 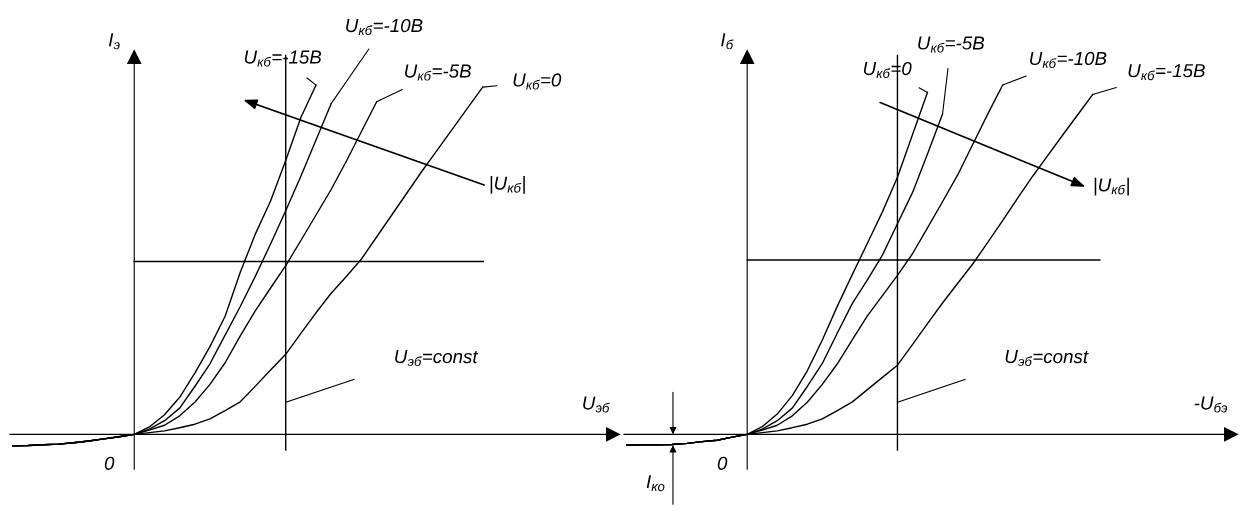 I want to click on text: U$_{кб}$=-5В, so click(x=951, y=44).